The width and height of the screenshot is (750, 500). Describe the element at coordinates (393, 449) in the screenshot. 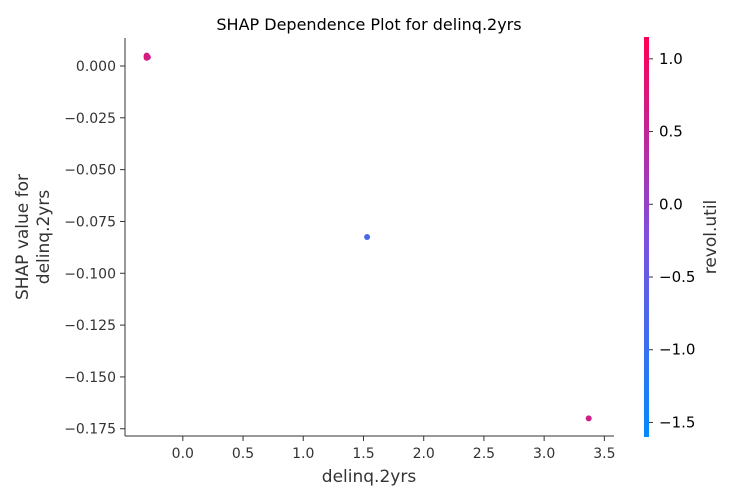

I see `x-axis-ticks: 0.0 0.5 1.0 1.5 2.0 2.5 3.0 3.5` at that location.